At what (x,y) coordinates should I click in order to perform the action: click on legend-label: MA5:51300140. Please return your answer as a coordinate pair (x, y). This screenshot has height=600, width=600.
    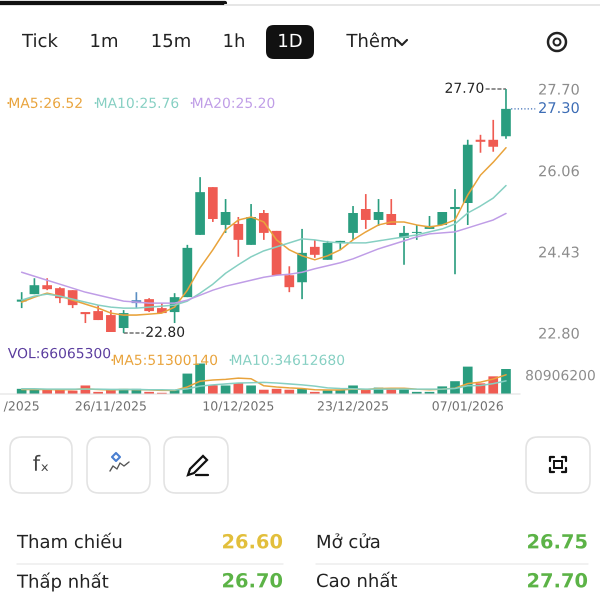
    Looking at the image, I should click on (166, 360).